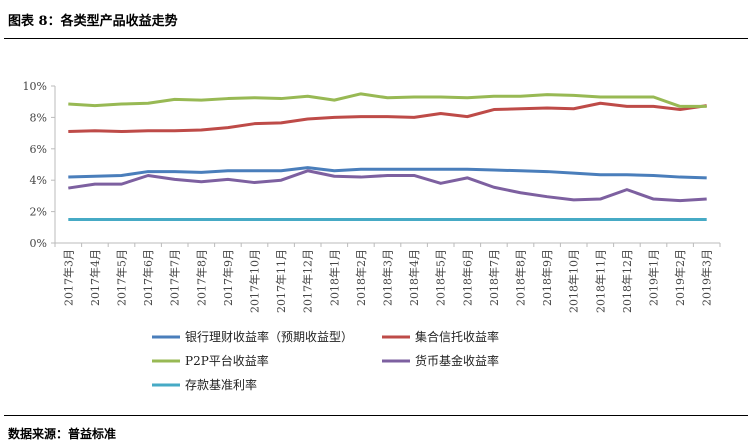 This screenshot has width=753, height=445. I want to click on x-tick-label: 2017年9月, so click(228, 277).